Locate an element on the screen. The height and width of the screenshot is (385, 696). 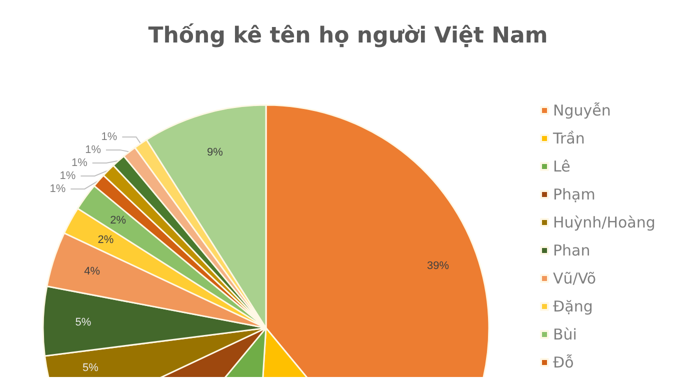
chart-title: Thống kê tên họ người Việt Nam is located at coordinates (348, 35).